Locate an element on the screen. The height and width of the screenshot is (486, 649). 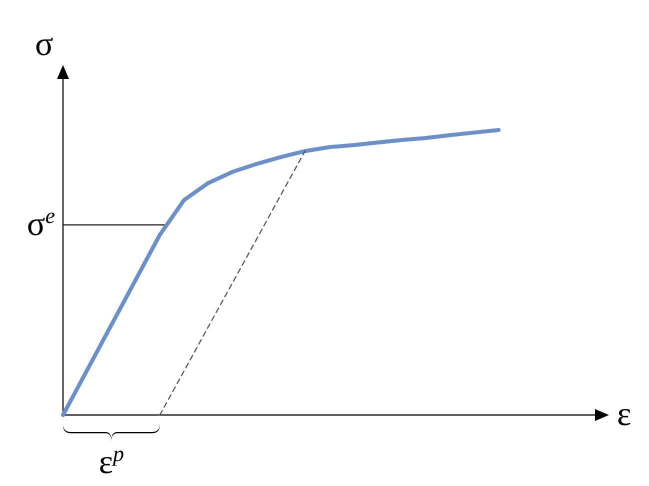
x-axis-title: ε is located at coordinates (624, 414).